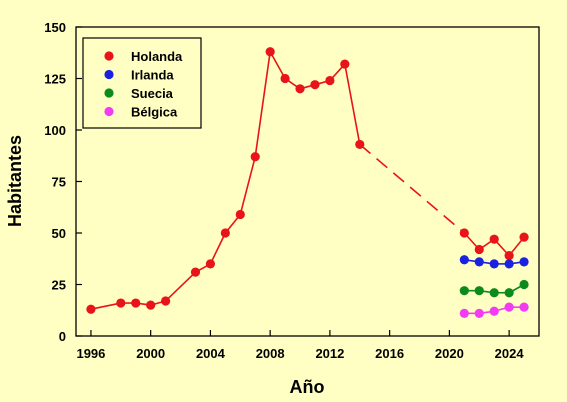  I want to click on x-tick-label: 2008, so click(270, 353).